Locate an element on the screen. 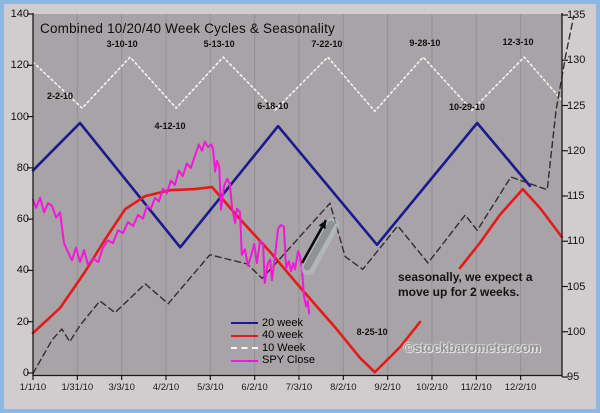  y-axis-right-tick-label: 95 is located at coordinates (573, 377).